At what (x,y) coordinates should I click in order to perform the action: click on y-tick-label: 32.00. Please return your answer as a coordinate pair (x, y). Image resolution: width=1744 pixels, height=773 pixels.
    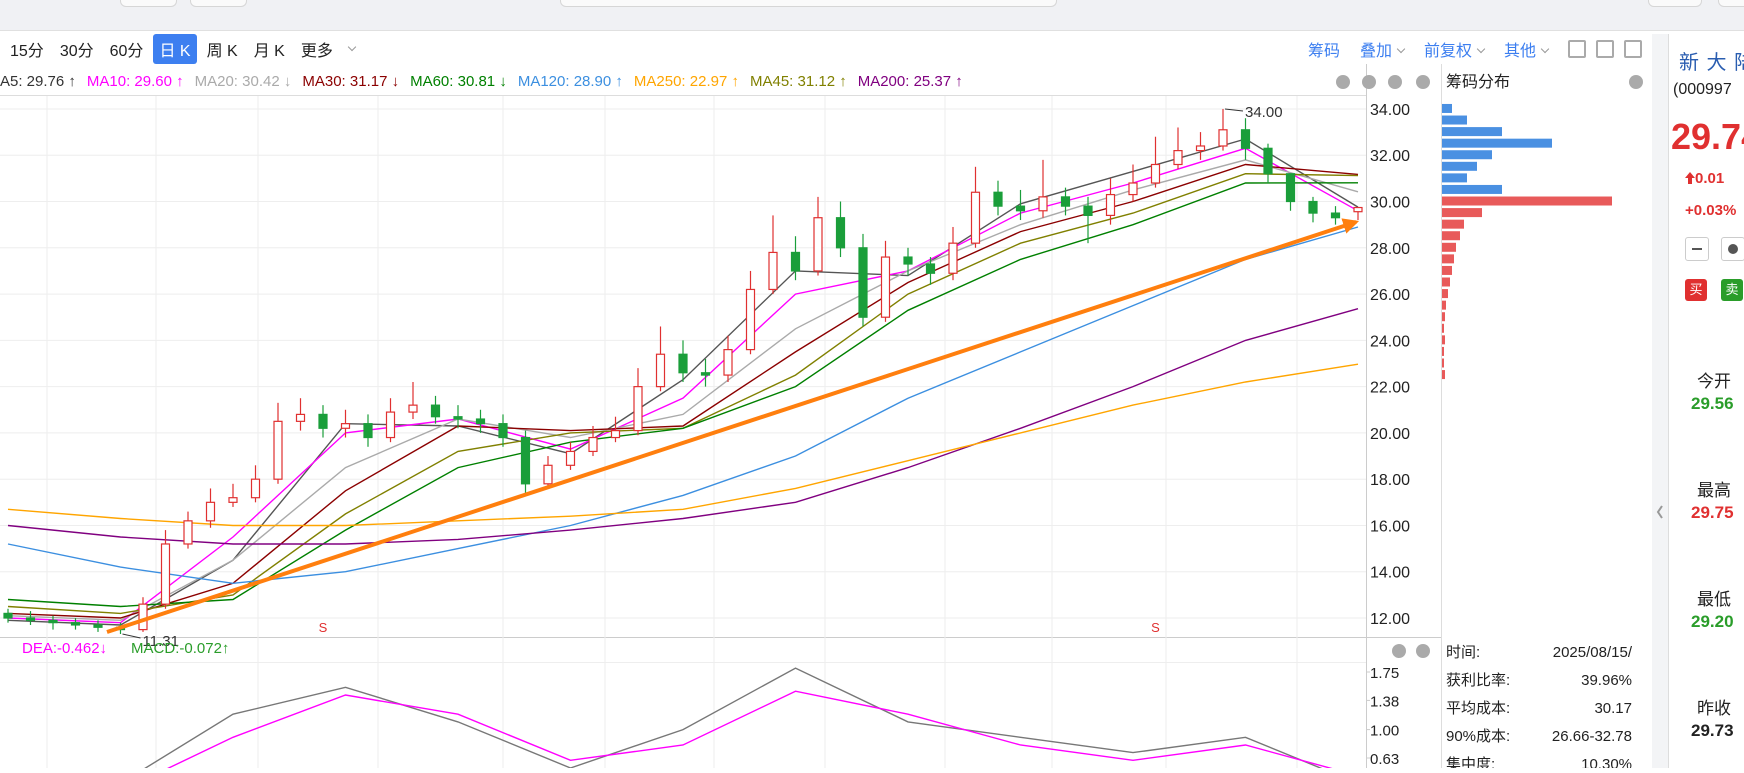
    Looking at the image, I should click on (1390, 156).